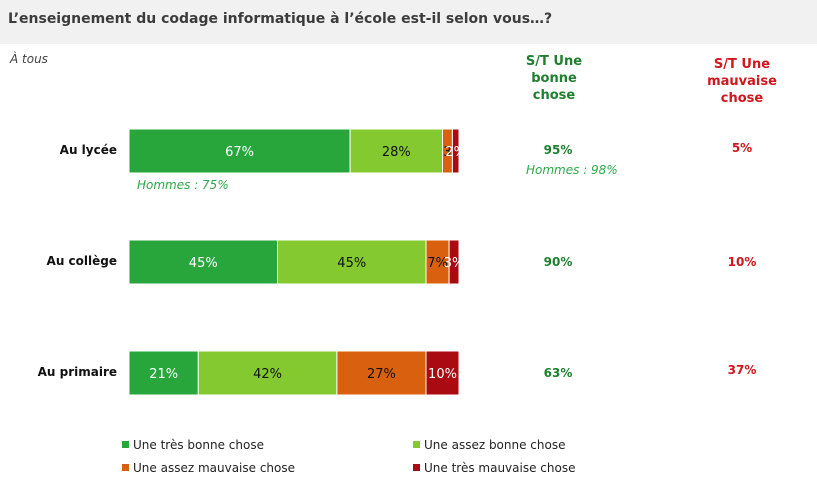 This screenshot has width=817, height=482. I want to click on chart-subtitle: À tous, so click(29, 59).